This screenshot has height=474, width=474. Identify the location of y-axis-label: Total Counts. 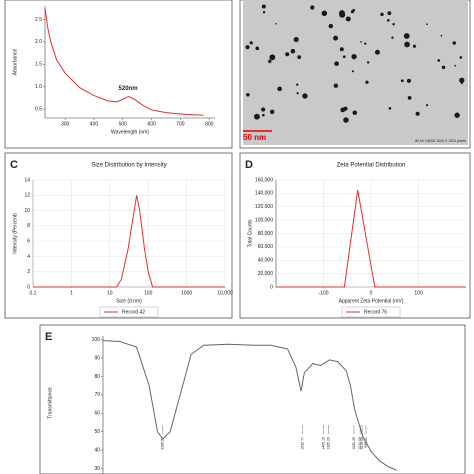
(250, 233).